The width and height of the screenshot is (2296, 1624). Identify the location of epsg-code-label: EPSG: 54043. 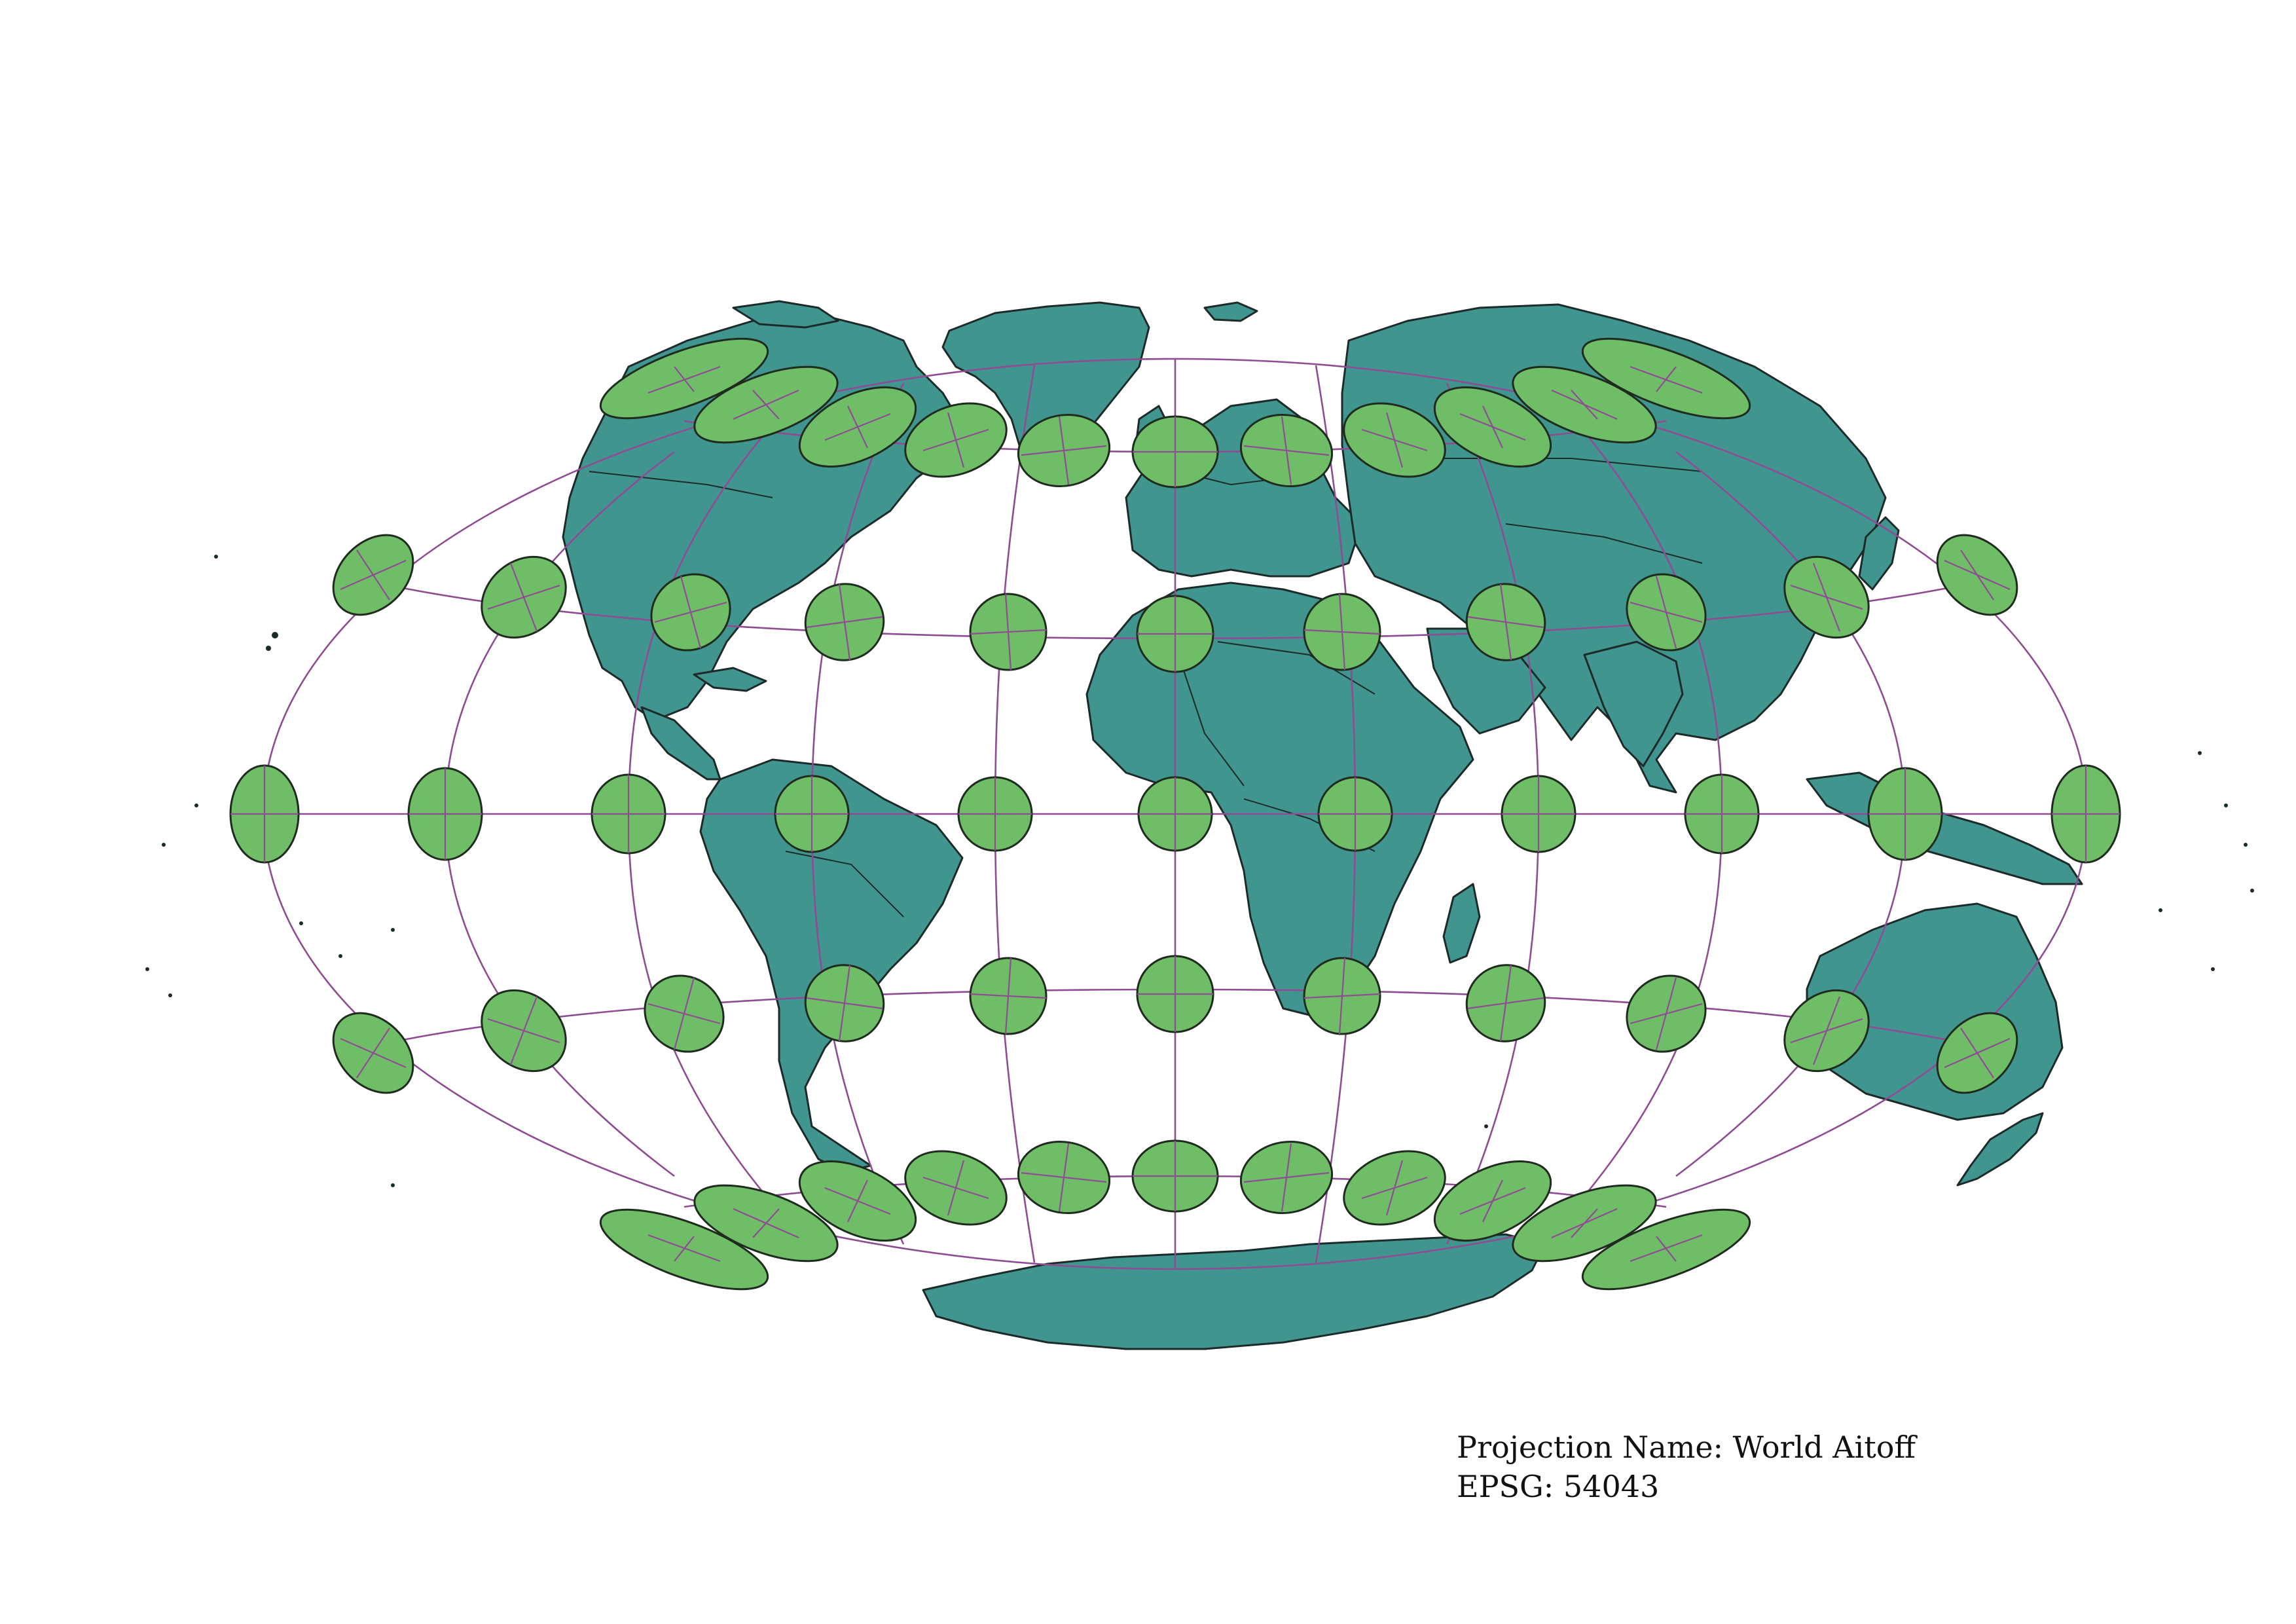
(1558, 1486).